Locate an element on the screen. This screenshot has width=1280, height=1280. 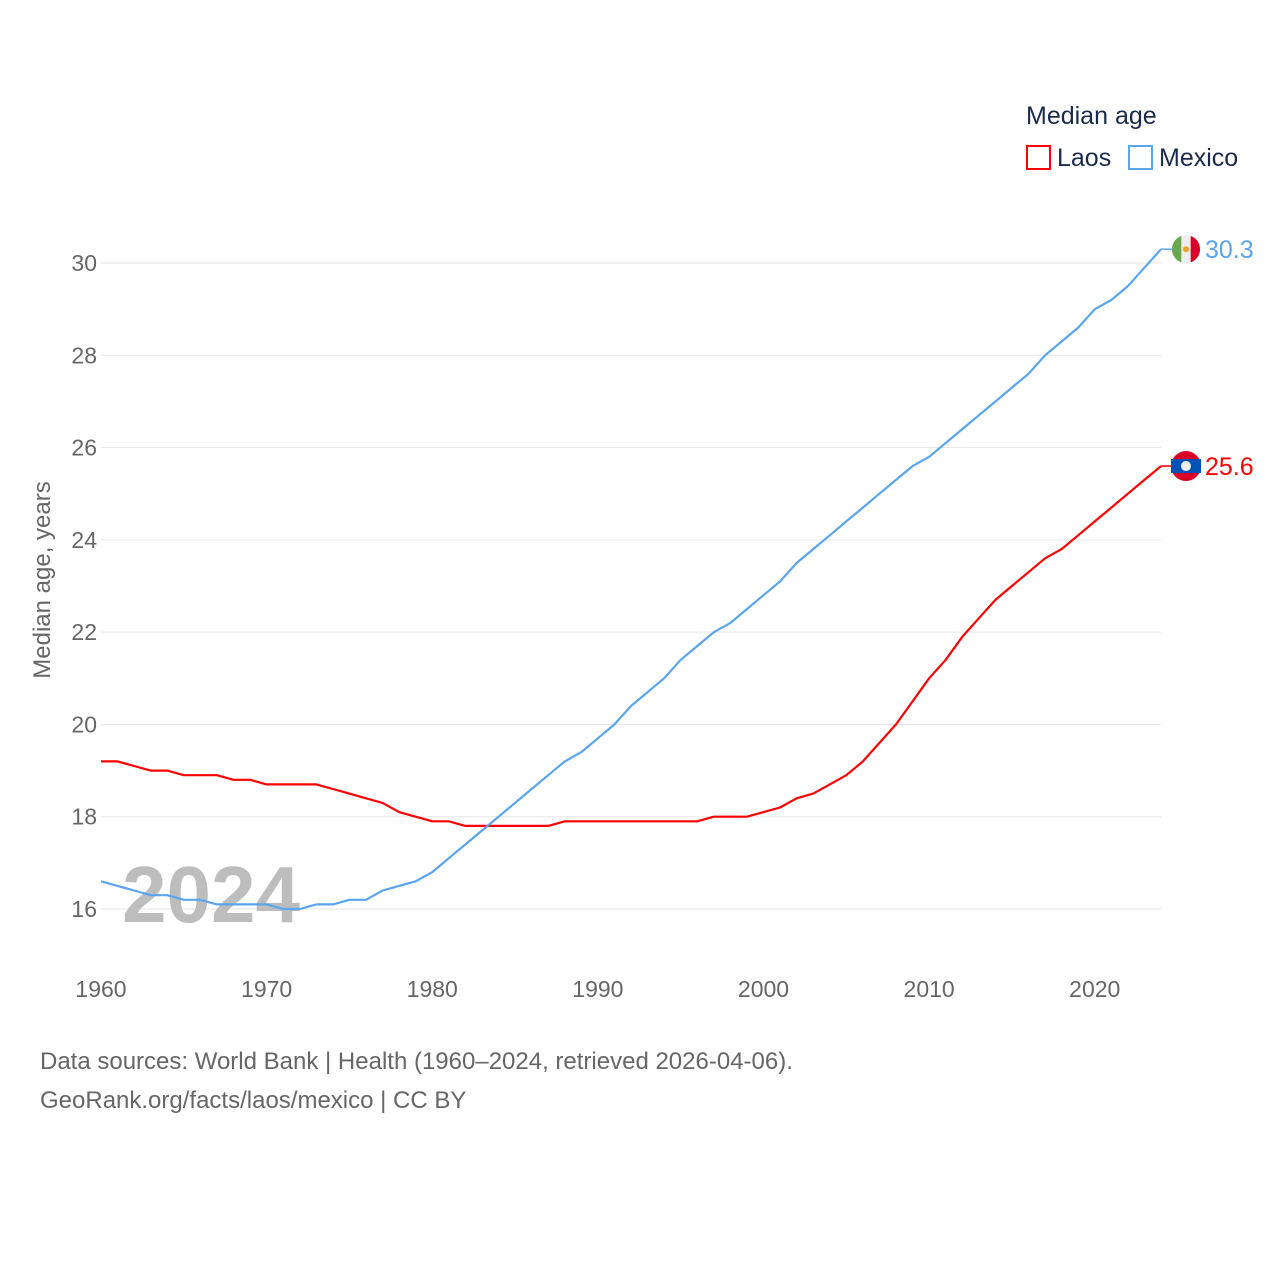
legend-label: Mexico is located at coordinates (1198, 158).